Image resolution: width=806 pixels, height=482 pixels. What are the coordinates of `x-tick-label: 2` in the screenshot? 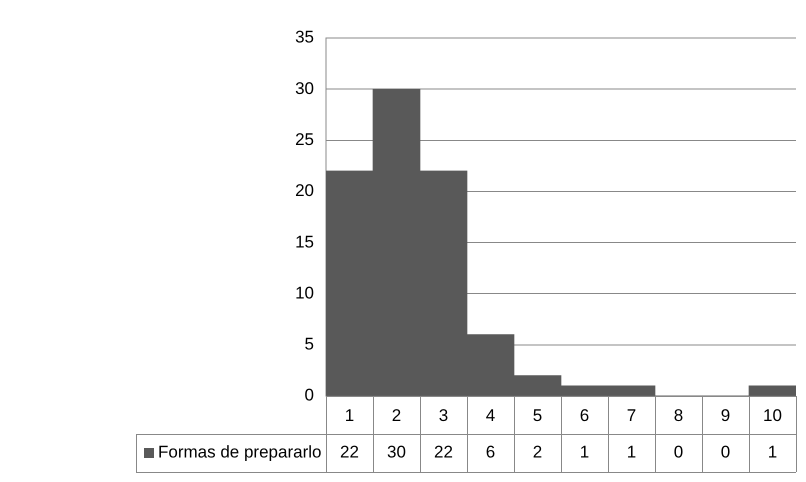 It's located at (397, 415).